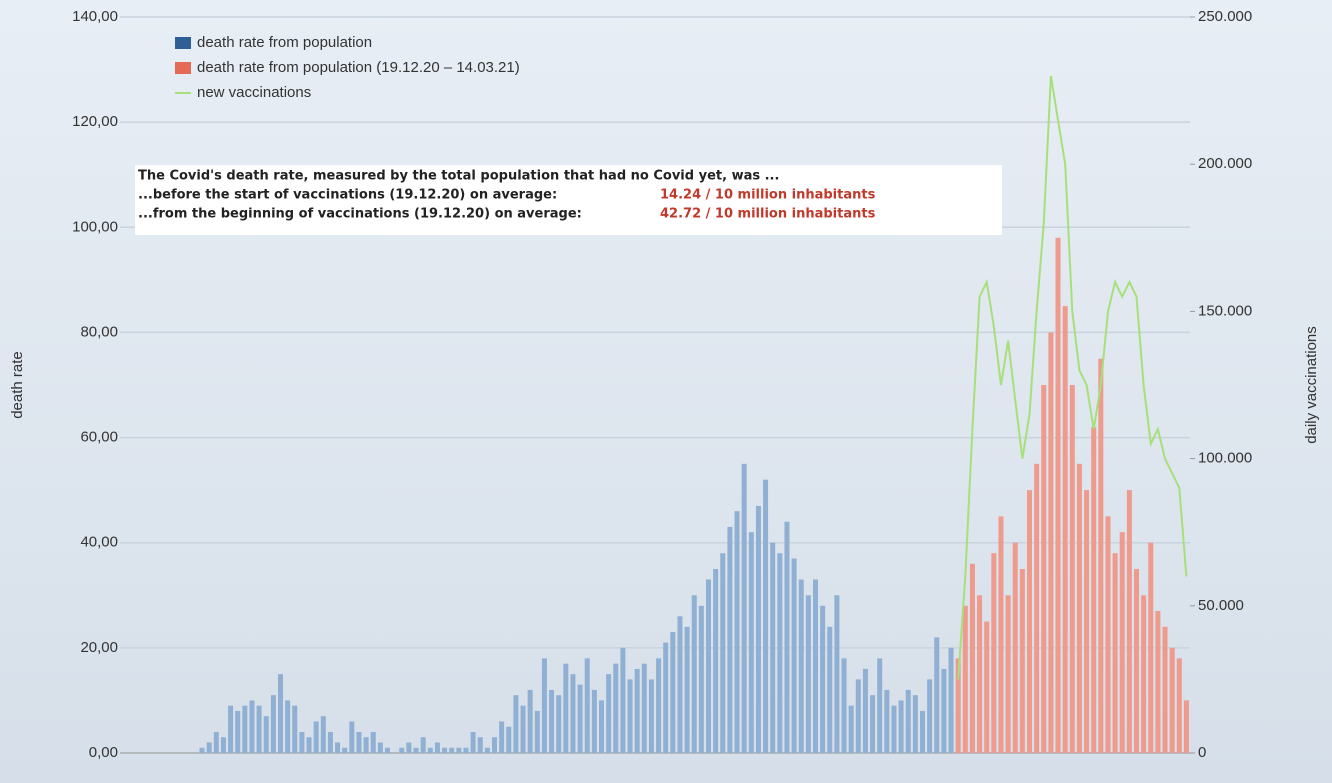 This screenshot has height=783, width=1332. I want to click on legend-label: death rate from population, so click(284, 42).